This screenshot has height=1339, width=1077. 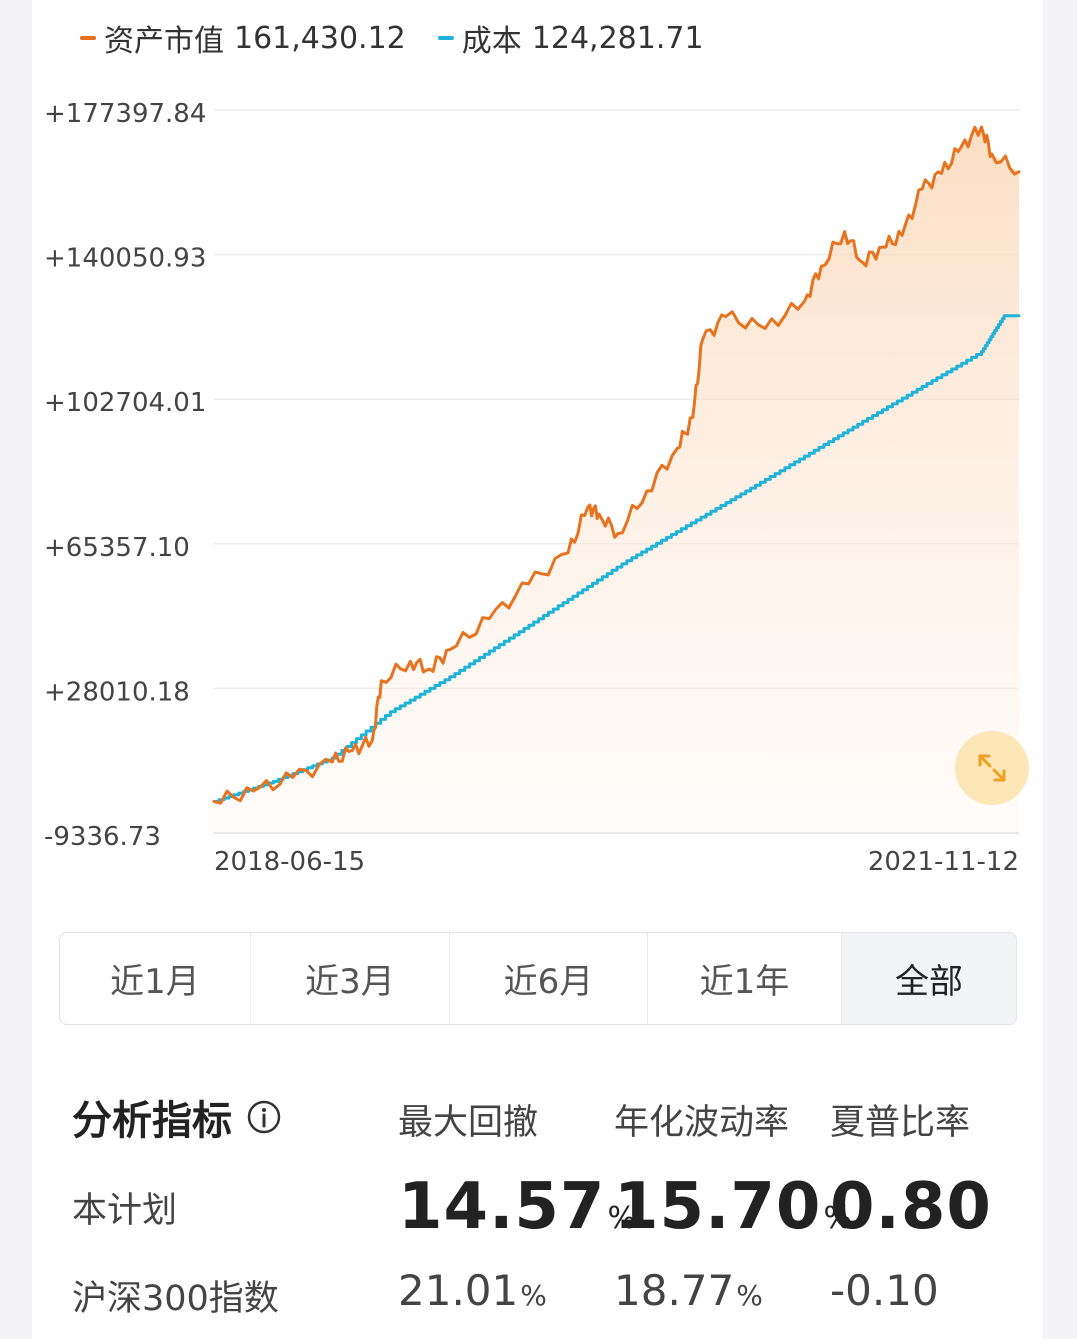 I want to click on expand-chart-button, so click(x=992, y=768).